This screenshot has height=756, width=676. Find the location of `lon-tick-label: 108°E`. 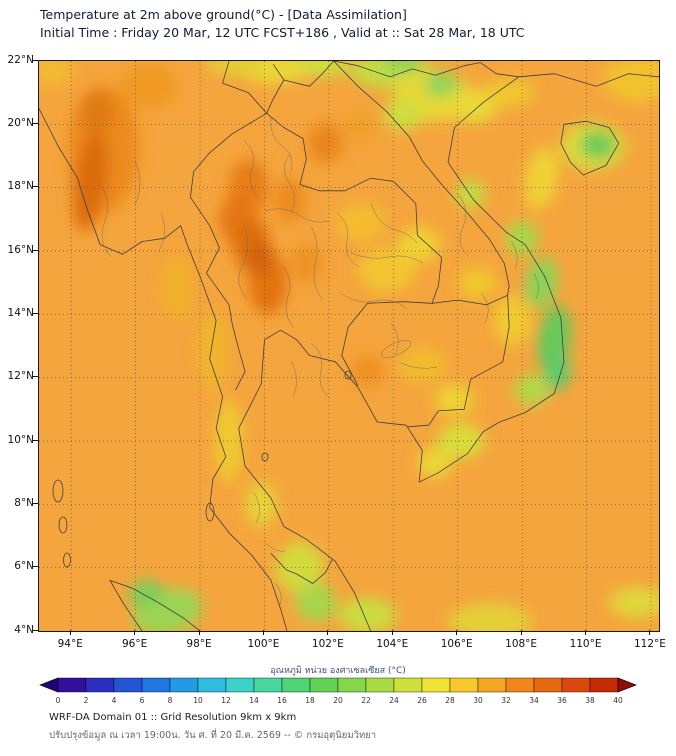

lon-tick-label: 108°E is located at coordinates (521, 644).